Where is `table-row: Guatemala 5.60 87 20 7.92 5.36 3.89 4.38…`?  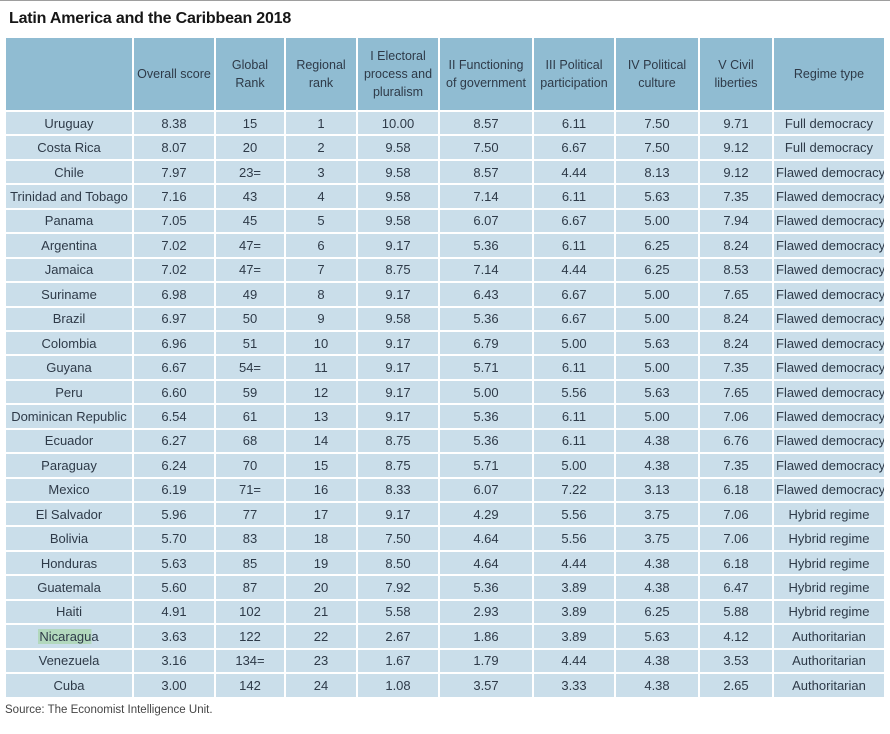 table-row: Guatemala 5.60 87 20 7.92 5.36 3.89 4.38… is located at coordinates (445, 587).